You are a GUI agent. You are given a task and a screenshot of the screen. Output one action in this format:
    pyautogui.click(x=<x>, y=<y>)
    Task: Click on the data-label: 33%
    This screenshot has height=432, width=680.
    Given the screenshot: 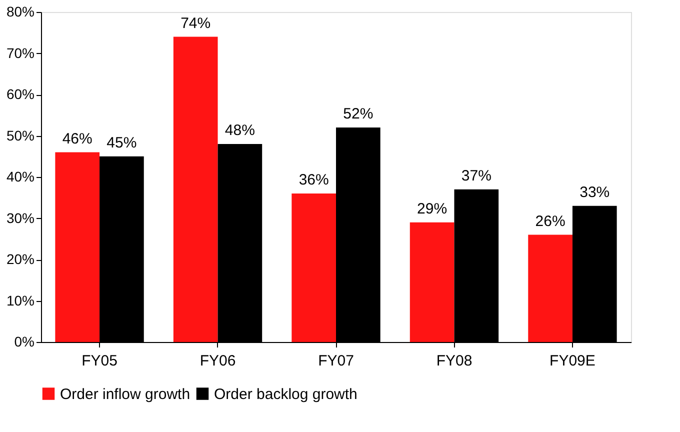 What is the action you would take?
    pyautogui.click(x=595, y=192)
    